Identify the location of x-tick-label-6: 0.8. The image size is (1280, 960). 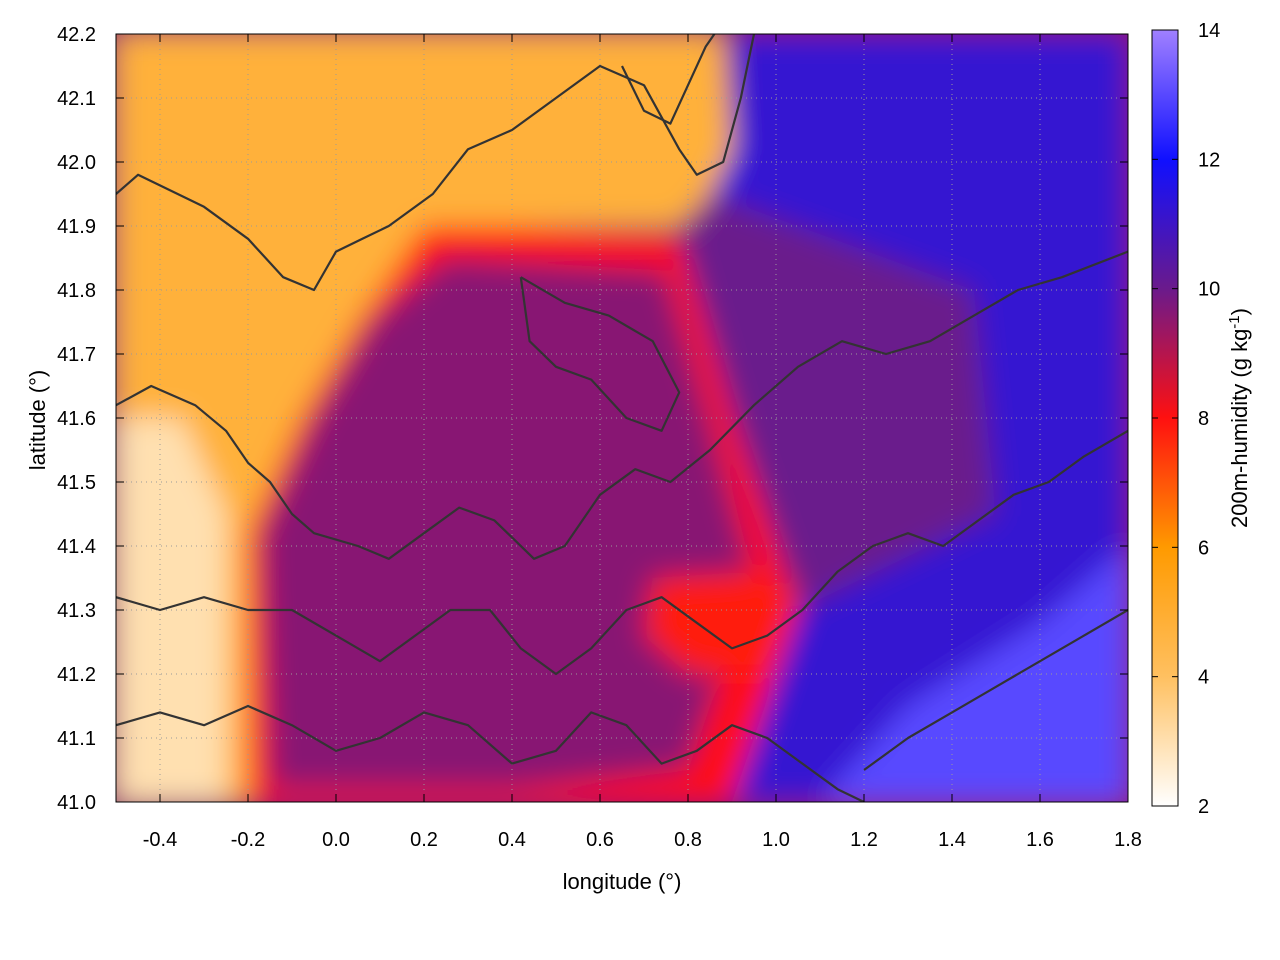
(688, 840).